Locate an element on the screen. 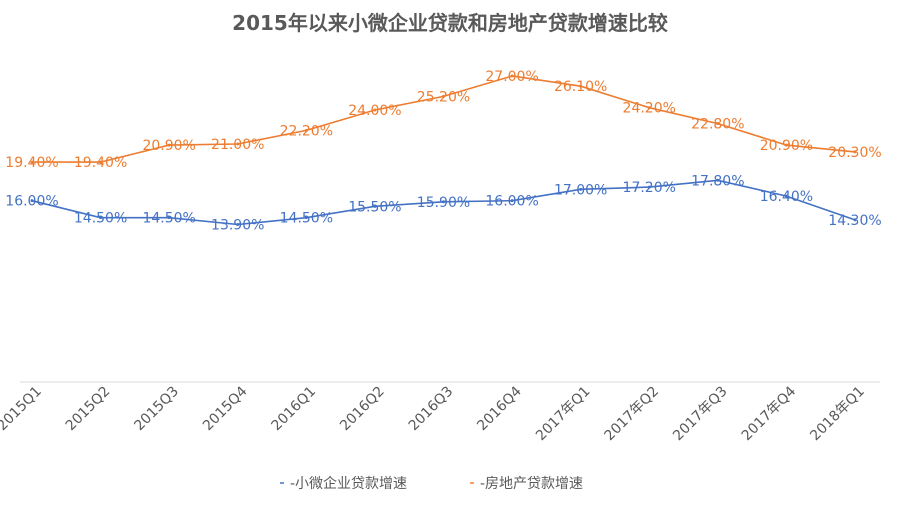 Image resolution: width=900 pixels, height=506 pixels. chart-title: 2015年以来小微企业贷款和房地产贷款增速比较 is located at coordinates (450, 23).